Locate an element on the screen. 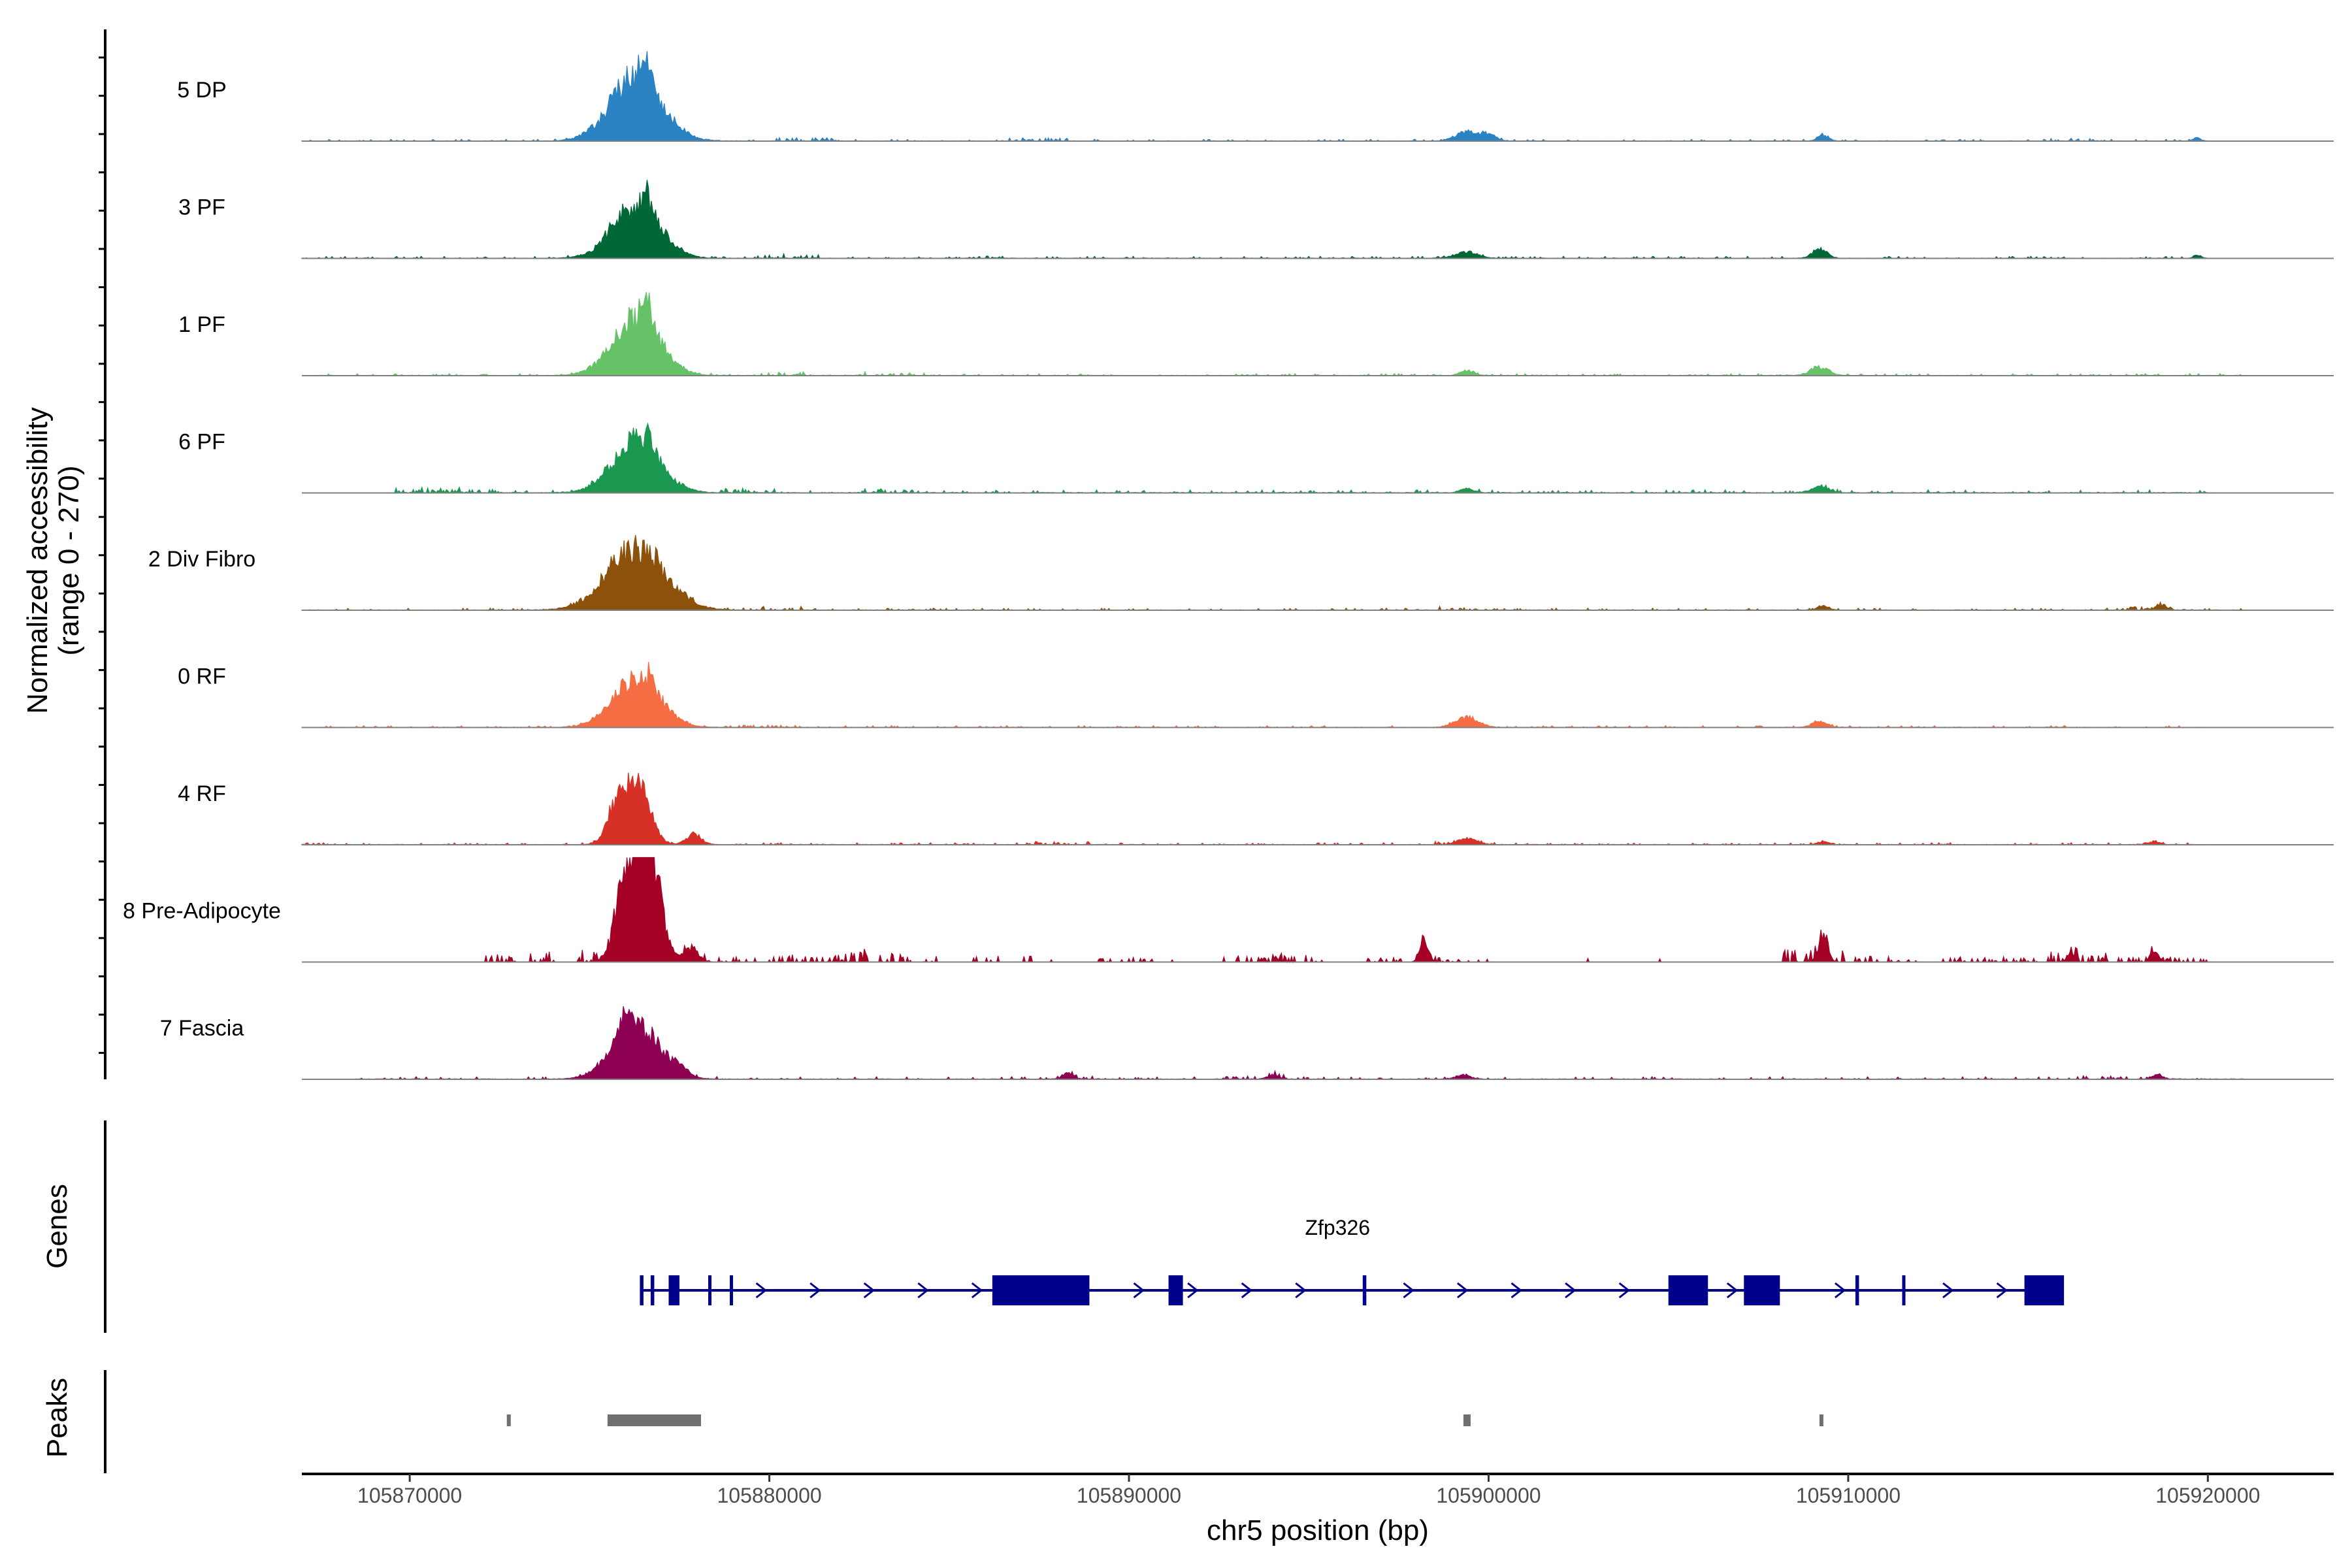 The image size is (2352, 1568). coverage-track: 2 Div Fibro is located at coordinates (1241, 572).